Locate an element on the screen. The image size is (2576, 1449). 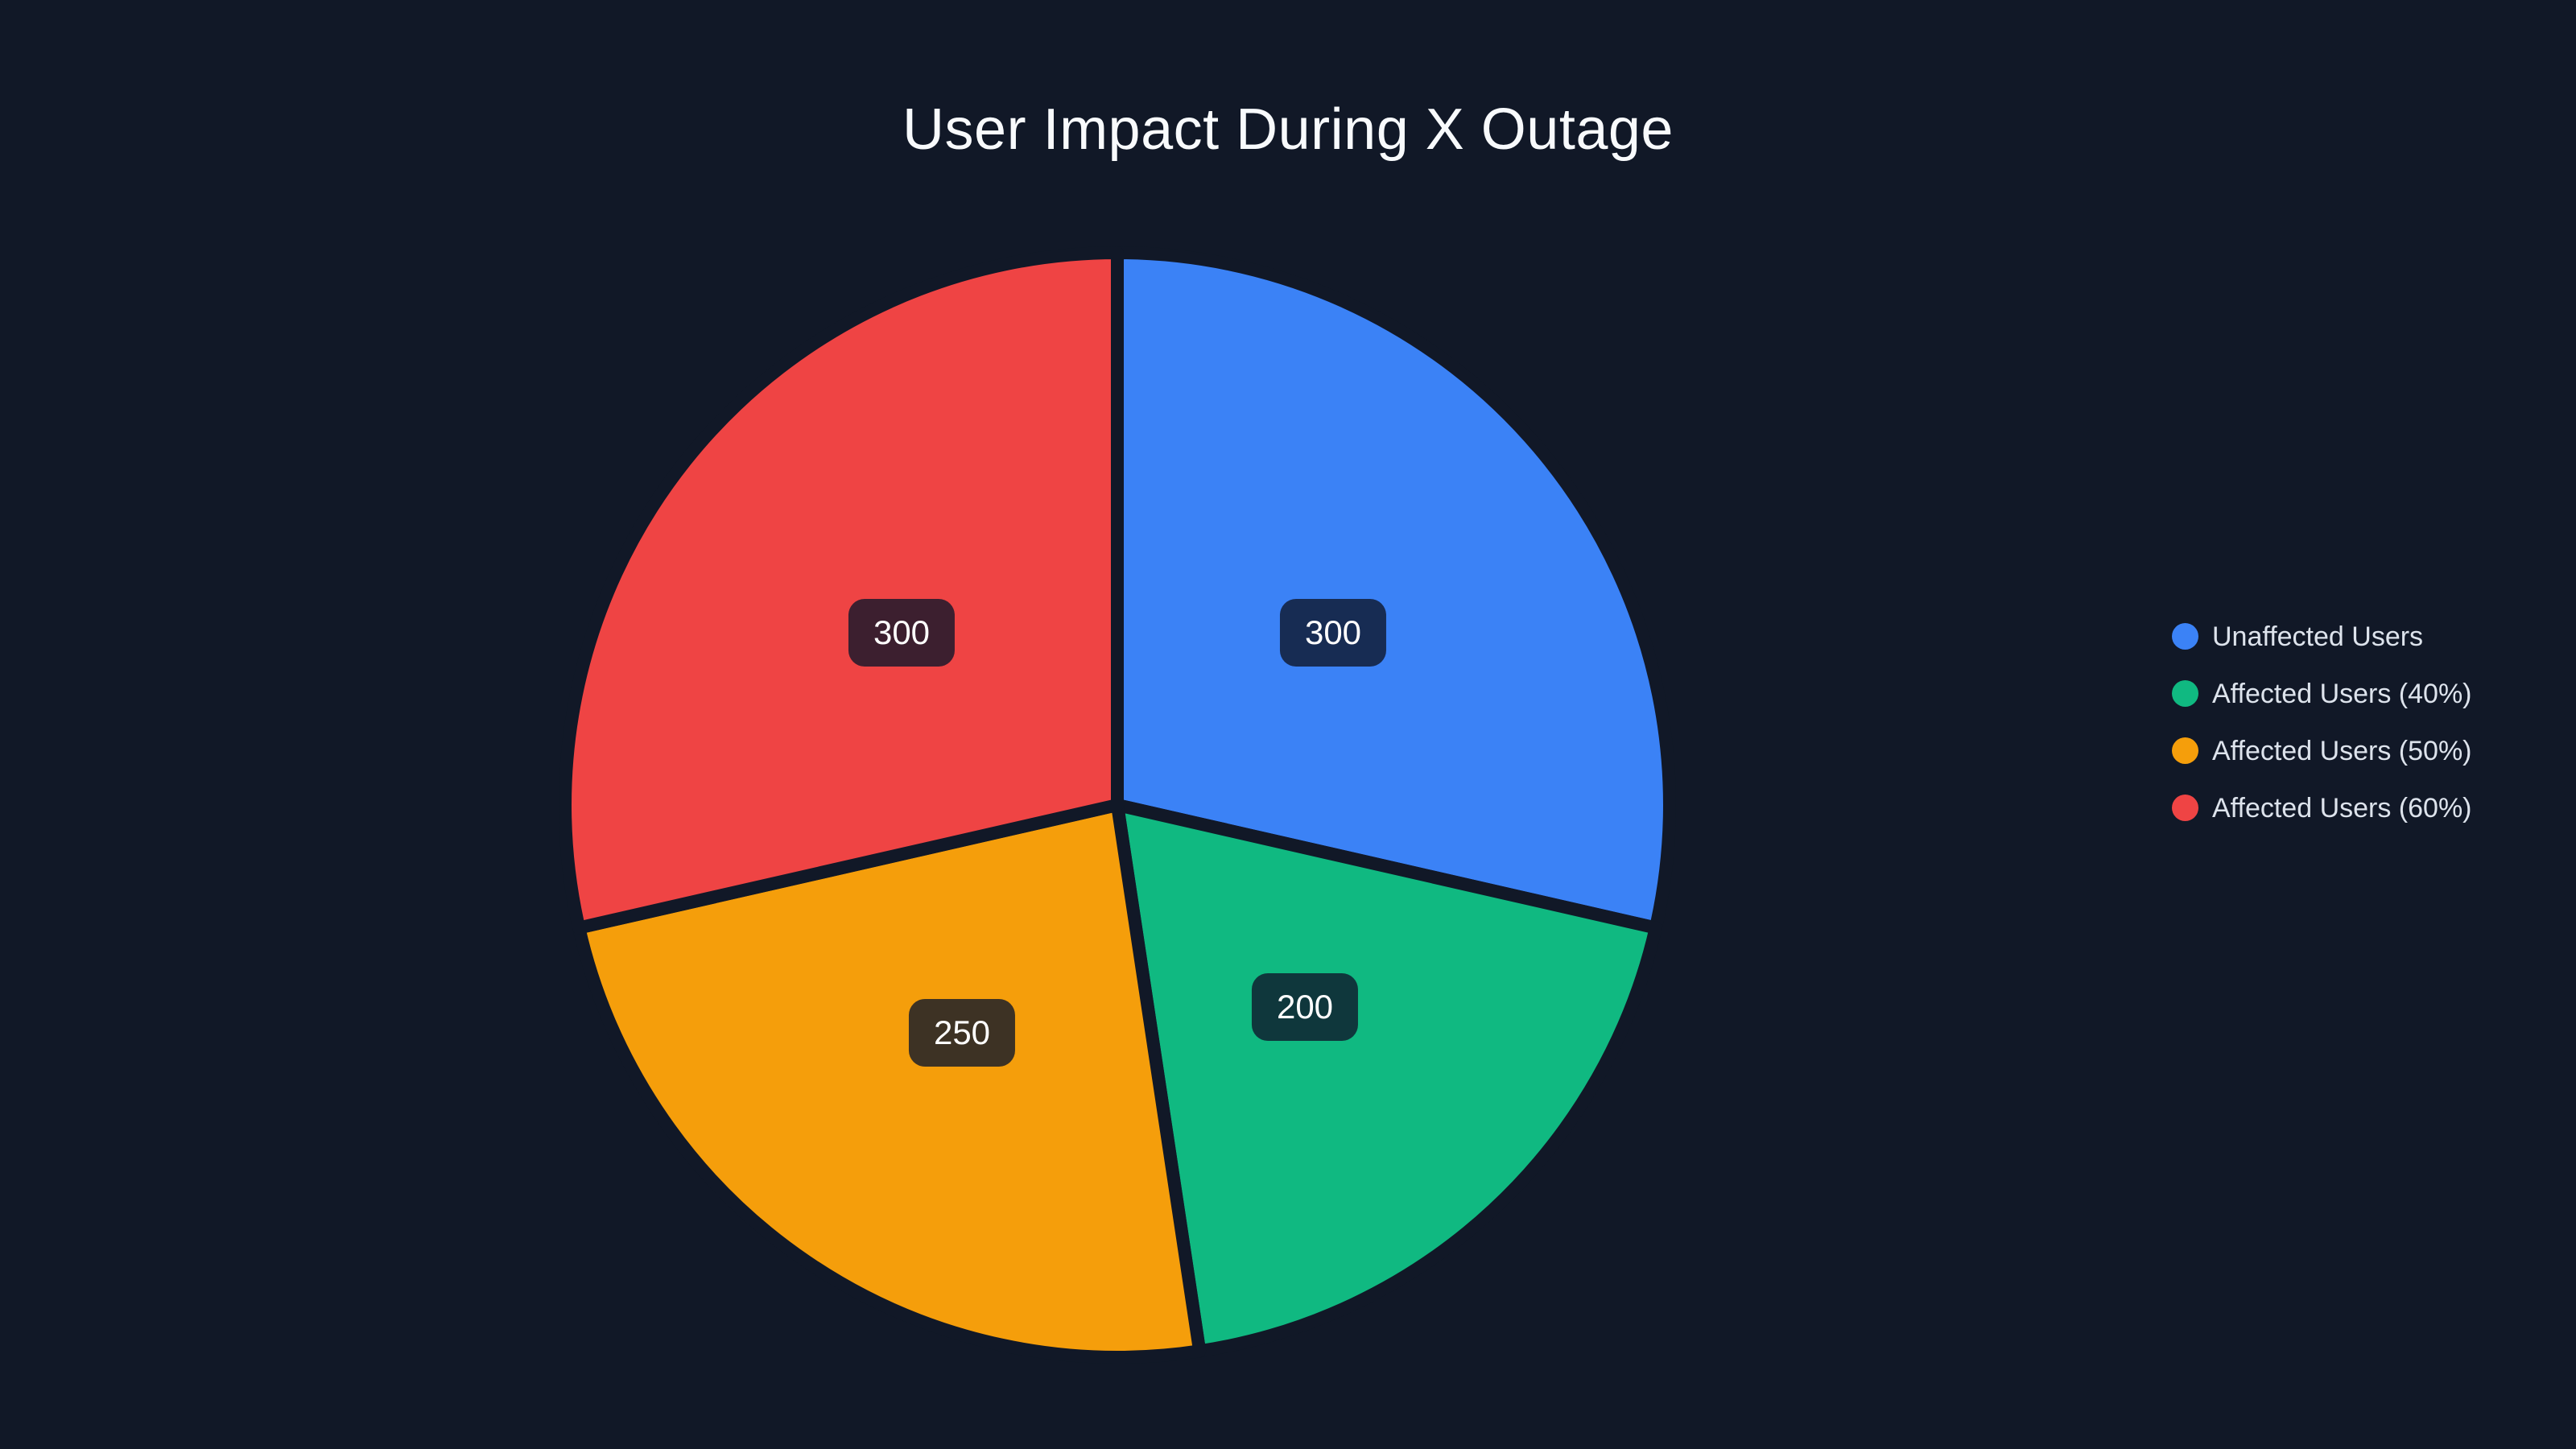
legend-item: Affected Users (50%) is located at coordinates (2322, 750).